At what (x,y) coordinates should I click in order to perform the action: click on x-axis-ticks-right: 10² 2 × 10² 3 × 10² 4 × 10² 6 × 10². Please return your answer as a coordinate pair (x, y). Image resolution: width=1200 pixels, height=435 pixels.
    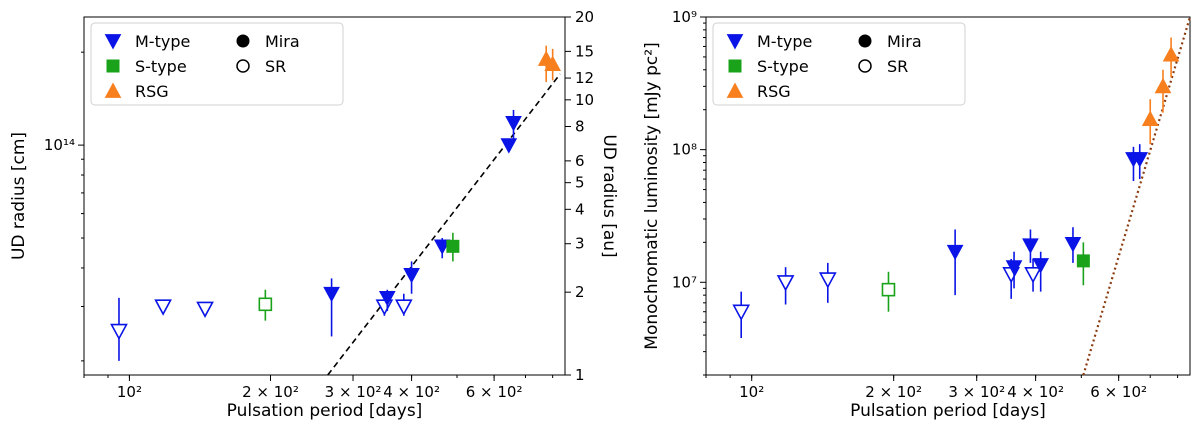
    Looking at the image, I should click on (942, 388).